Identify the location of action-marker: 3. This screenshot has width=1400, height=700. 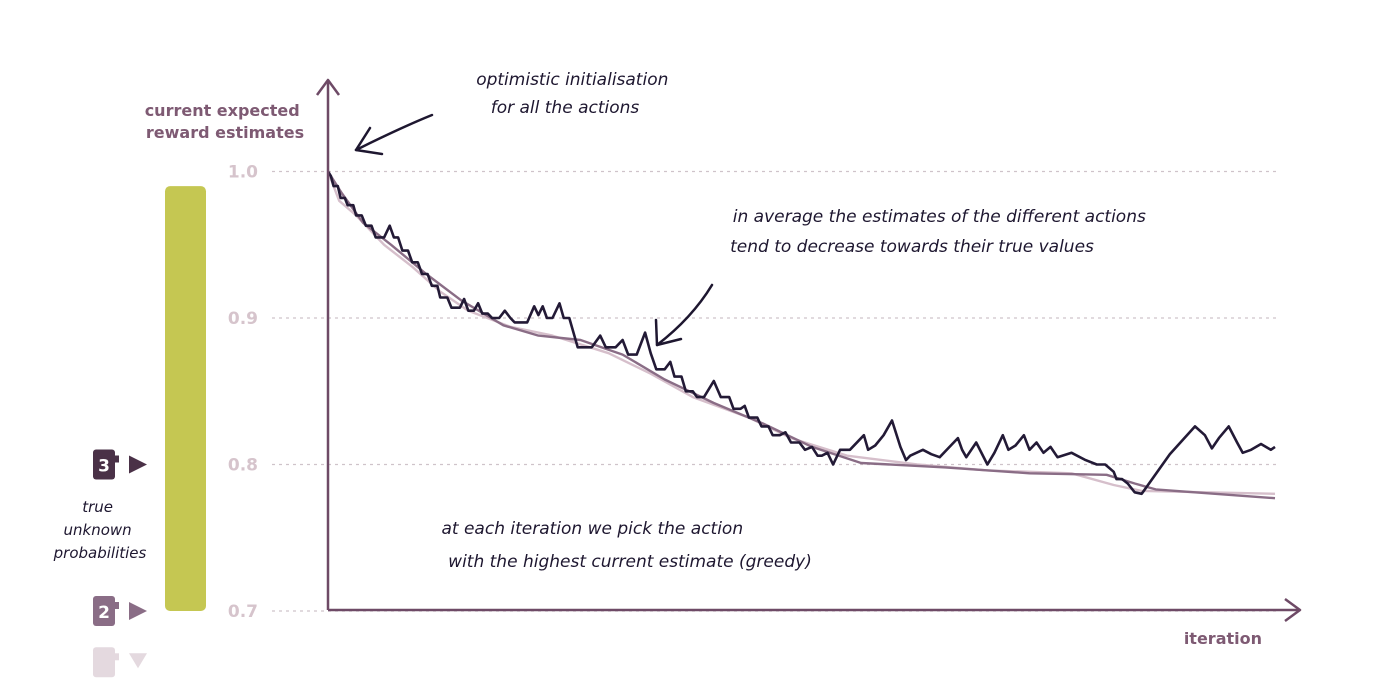
(120, 464).